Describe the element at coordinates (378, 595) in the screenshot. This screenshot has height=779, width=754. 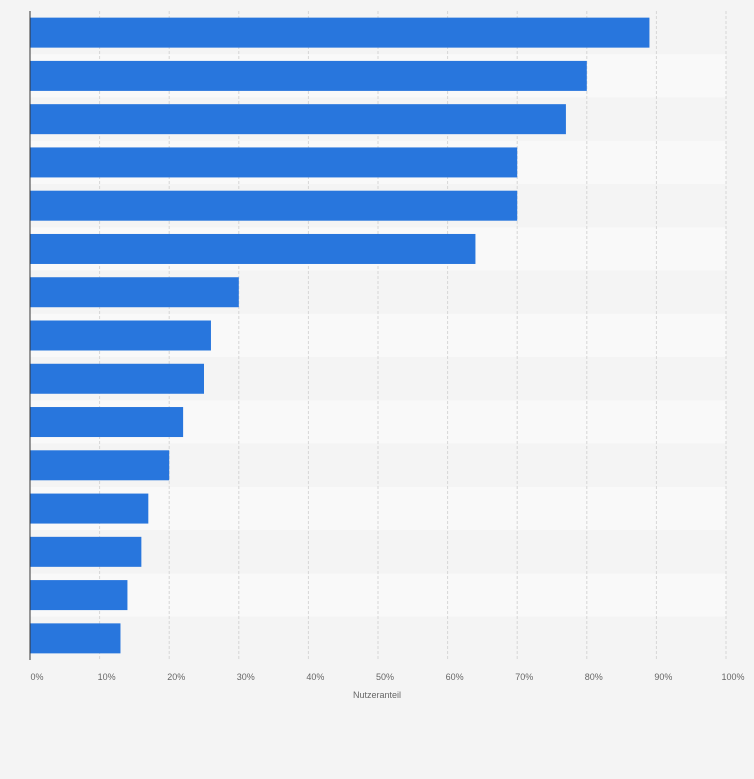
I see `row-band` at that location.